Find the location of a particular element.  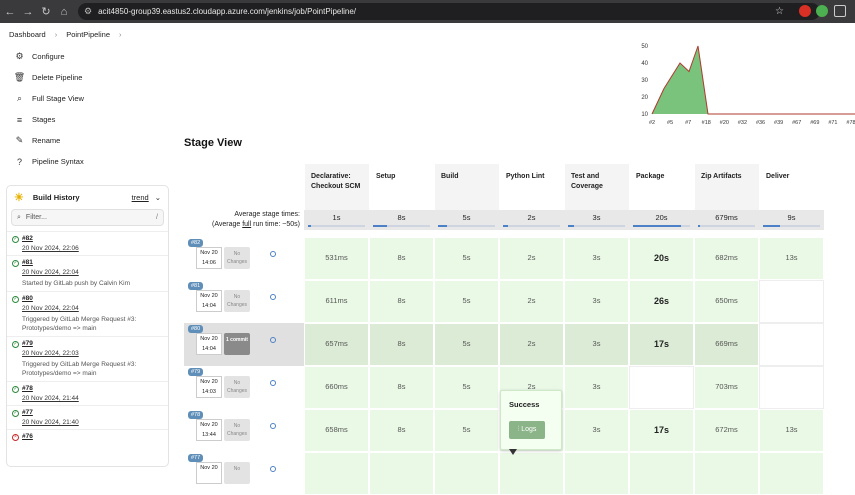

build-history-item: ✓ #77 20 Nov 2024, 21:40 is located at coordinates (87, 417).